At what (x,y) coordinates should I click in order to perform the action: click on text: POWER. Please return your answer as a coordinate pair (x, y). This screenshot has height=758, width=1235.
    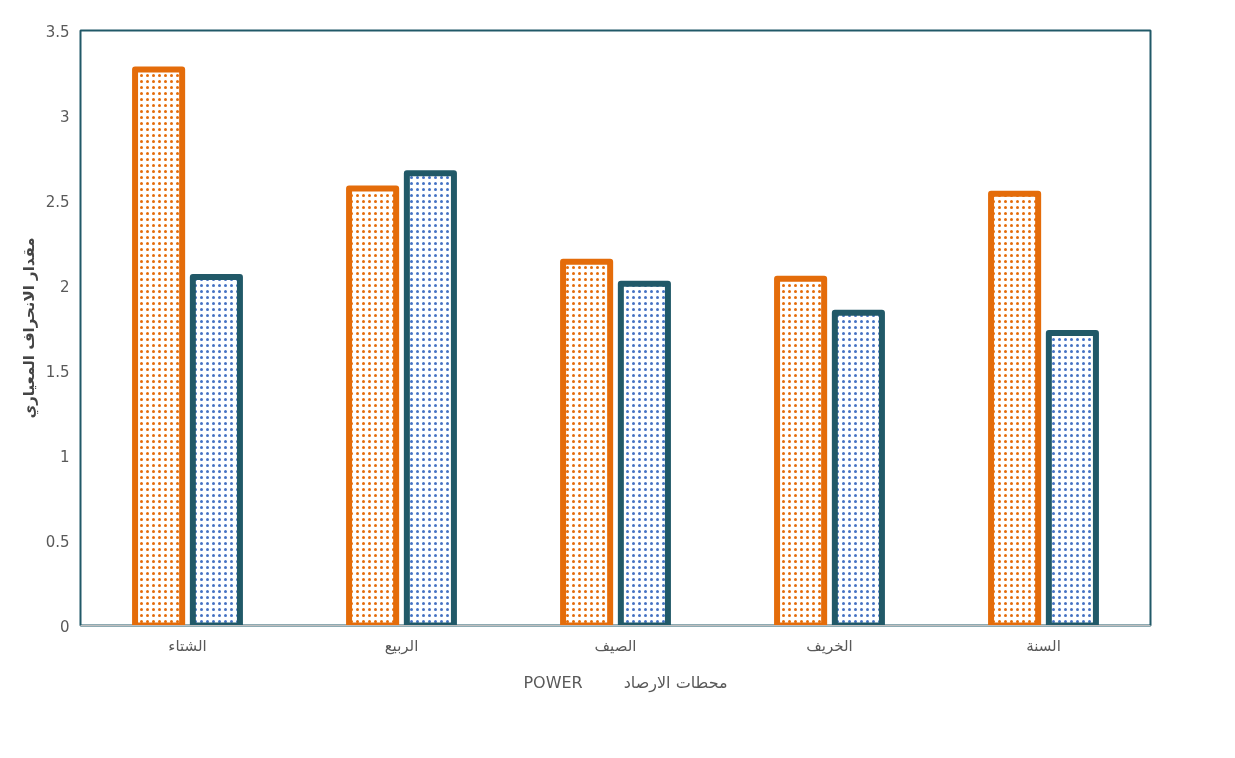
    Looking at the image, I should click on (553, 682).